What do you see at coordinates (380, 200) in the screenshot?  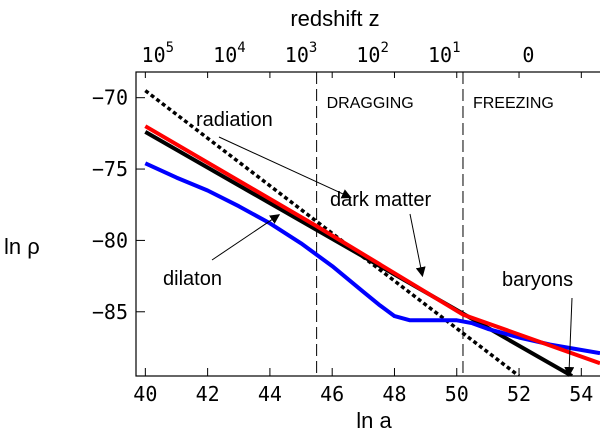 I see `annotation-dark-matter: dark matter` at bounding box center [380, 200].